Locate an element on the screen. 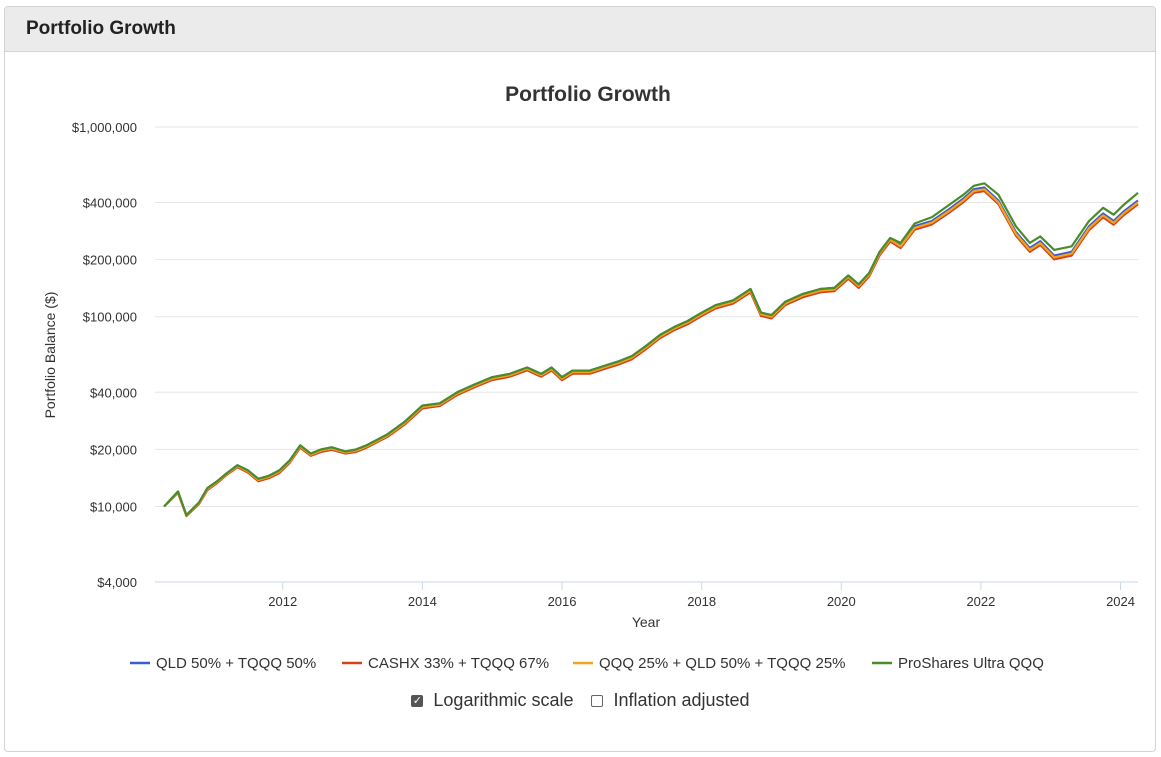  log-scale-checkbox: ✓ is located at coordinates (417, 700).